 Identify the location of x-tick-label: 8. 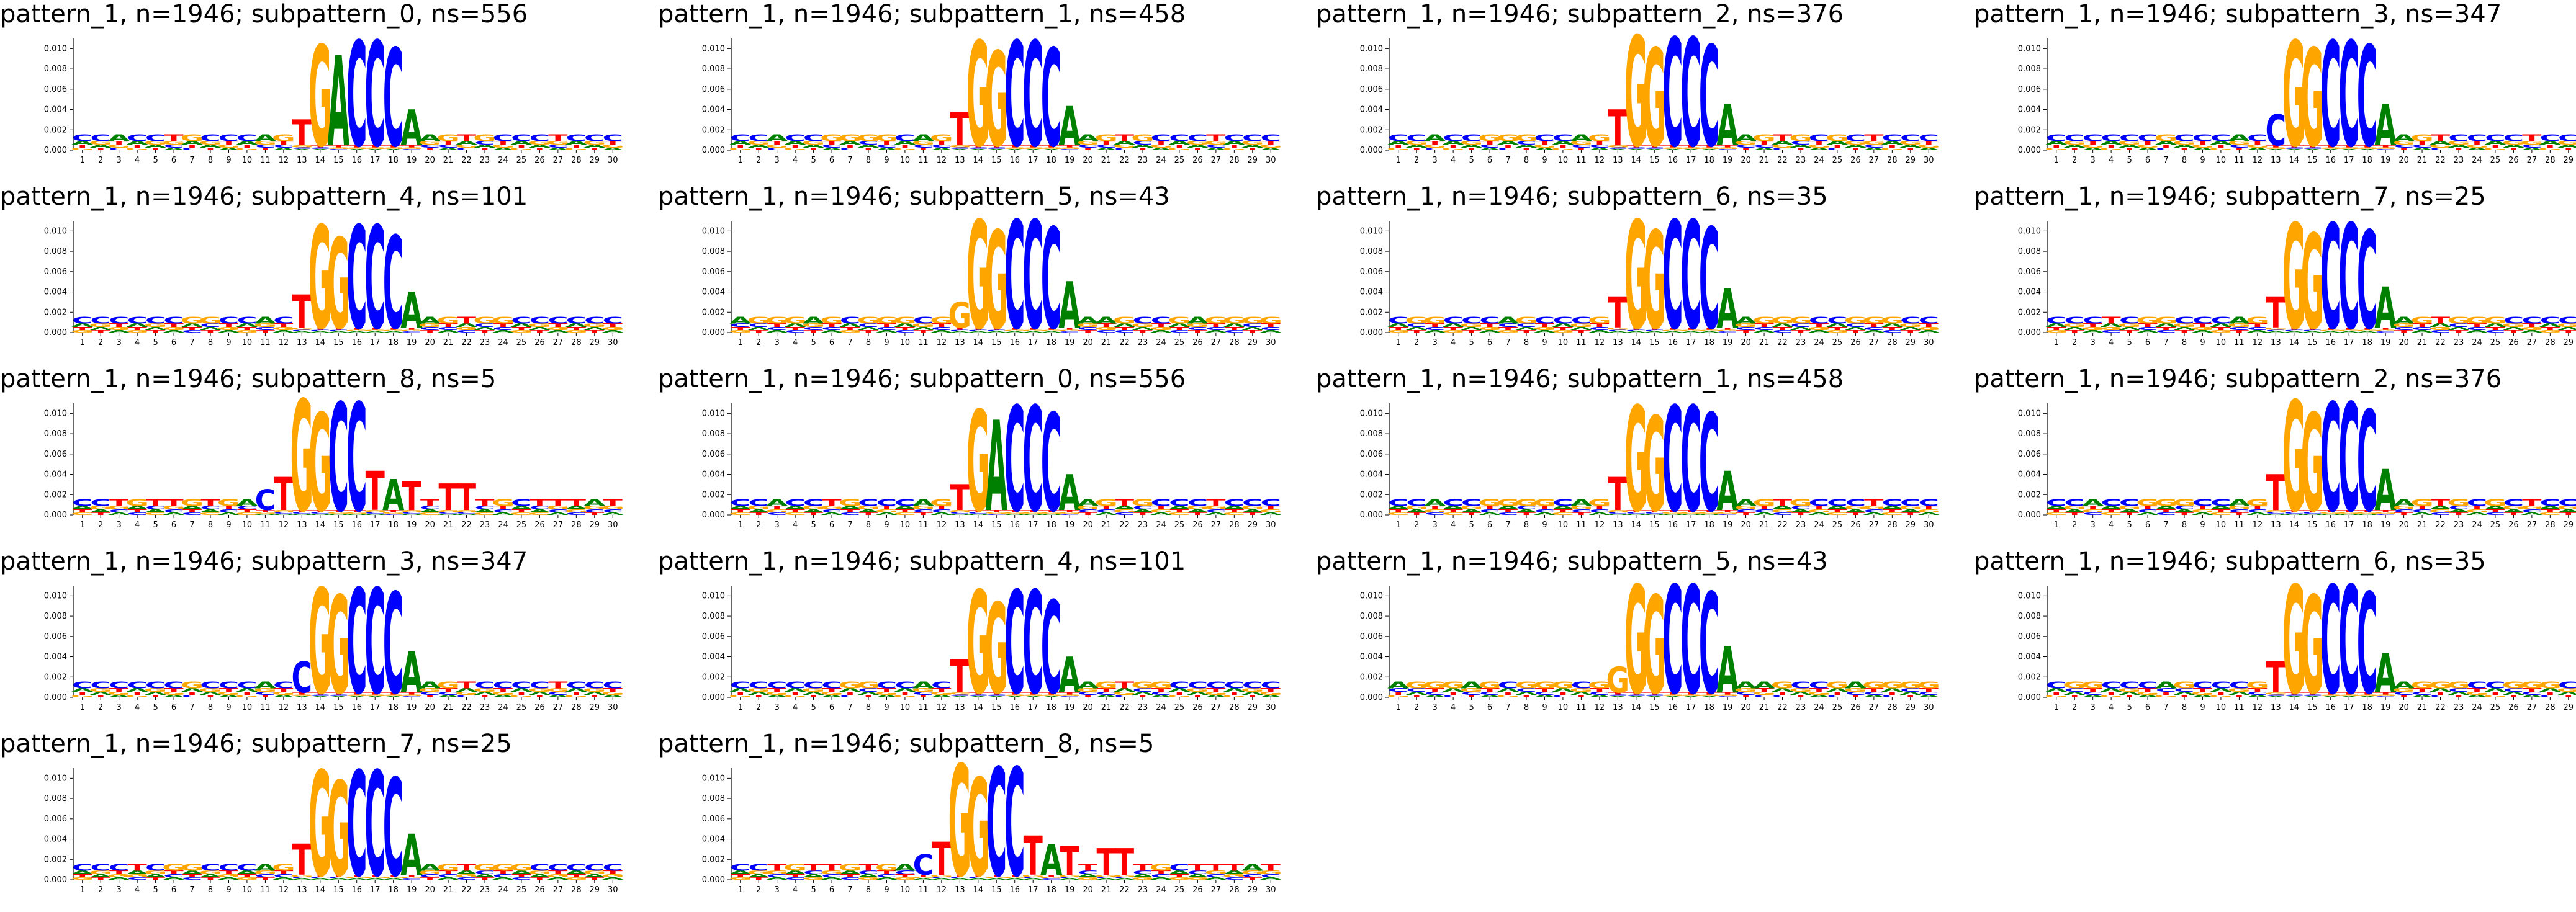
(868, 890).